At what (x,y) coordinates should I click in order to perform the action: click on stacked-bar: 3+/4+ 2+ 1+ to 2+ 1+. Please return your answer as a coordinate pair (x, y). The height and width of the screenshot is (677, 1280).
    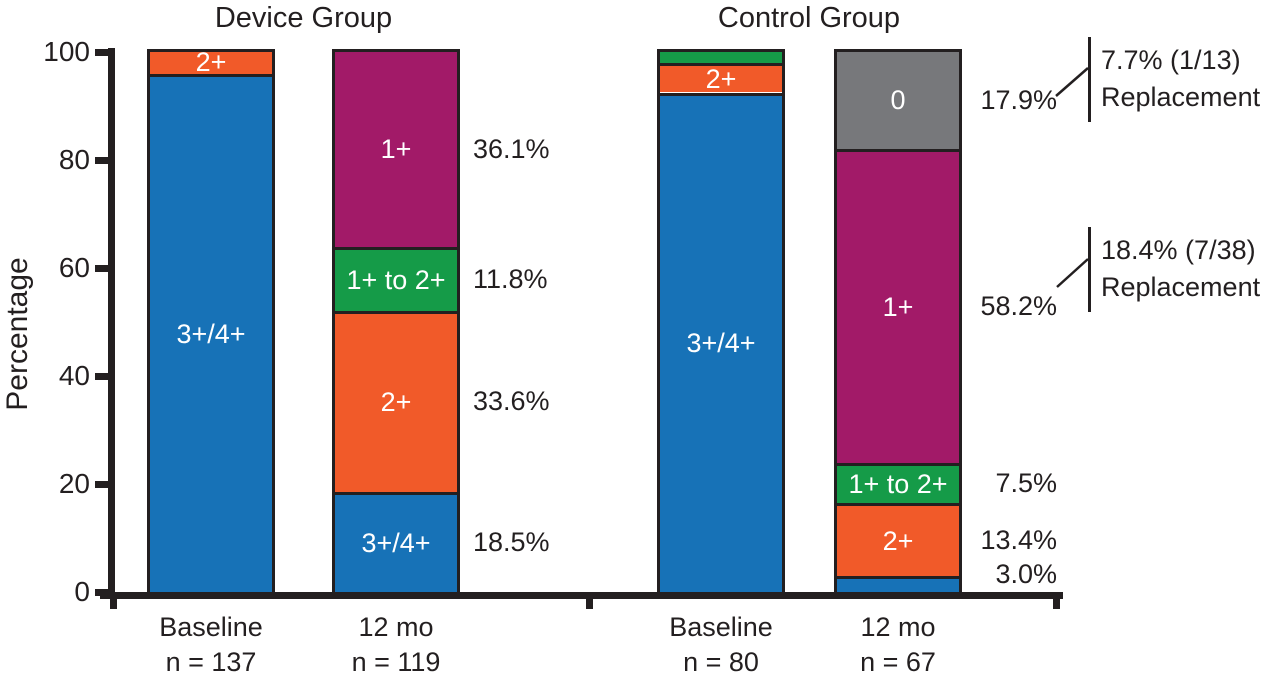
    Looking at the image, I should click on (396, 322).